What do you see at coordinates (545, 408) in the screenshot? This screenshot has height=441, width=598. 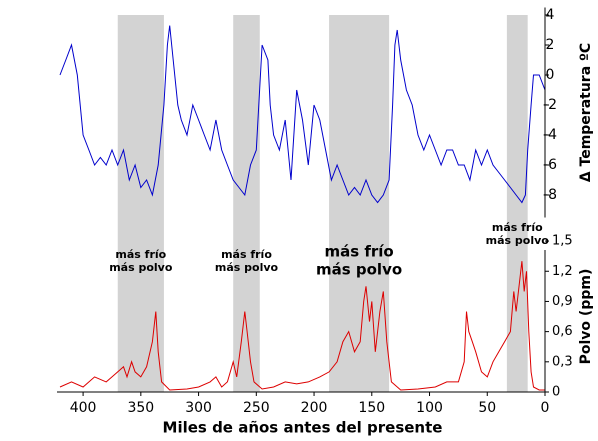 I see `x-tick-label: 0` at bounding box center [545, 408].